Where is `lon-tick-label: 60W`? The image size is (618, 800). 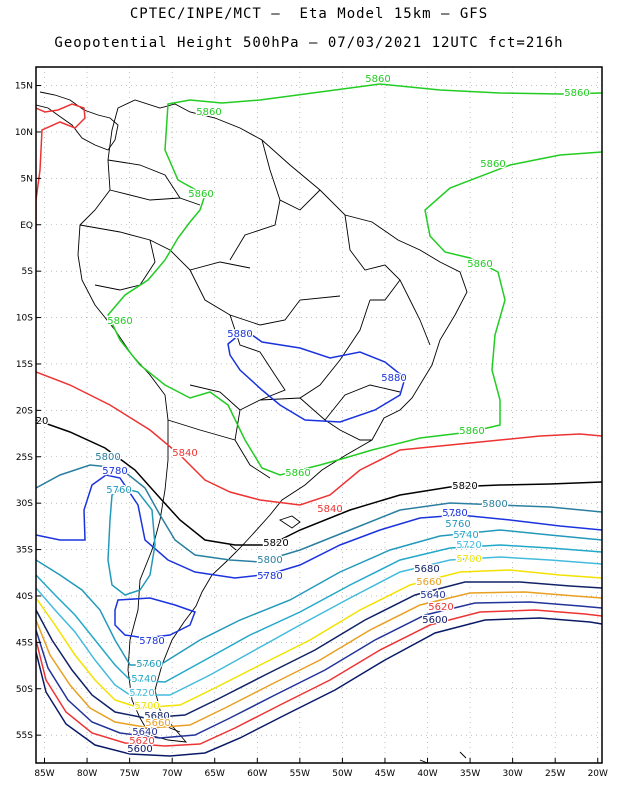 lon-tick-label: 60W is located at coordinates (257, 774).